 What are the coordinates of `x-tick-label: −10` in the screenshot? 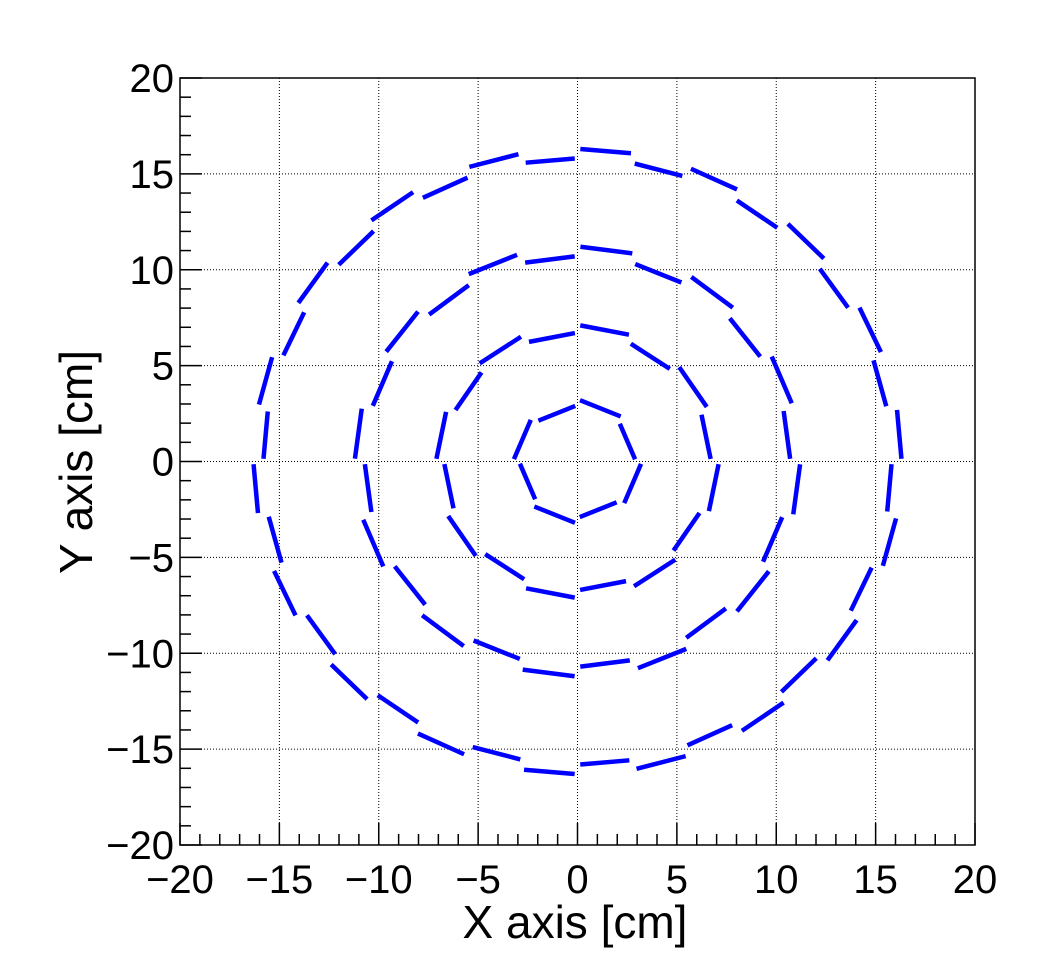 It's located at (379, 880).